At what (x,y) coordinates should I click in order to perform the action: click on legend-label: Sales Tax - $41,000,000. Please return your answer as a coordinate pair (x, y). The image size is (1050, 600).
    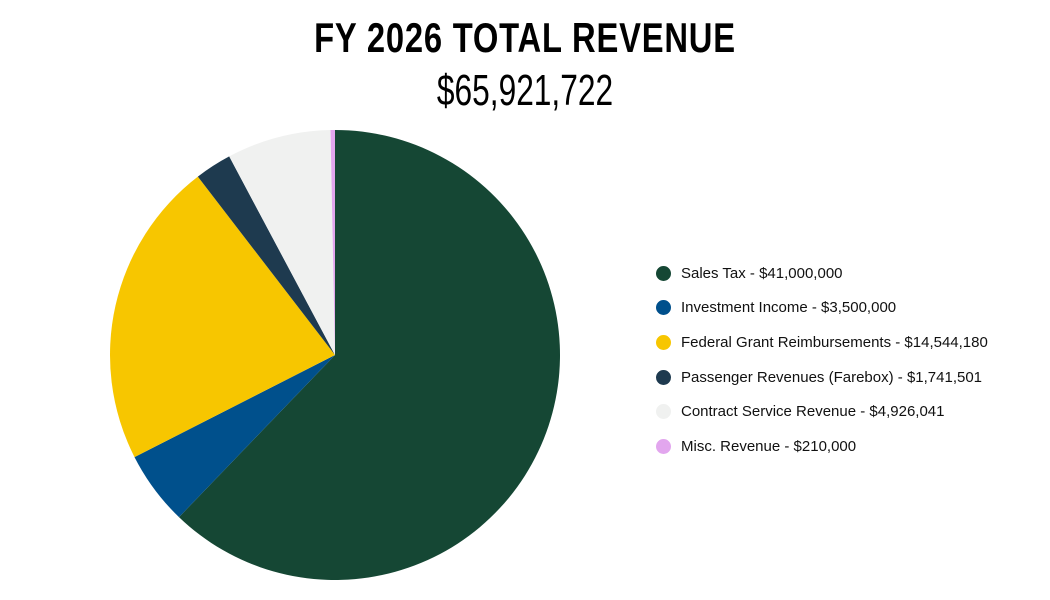
    Looking at the image, I should click on (762, 273).